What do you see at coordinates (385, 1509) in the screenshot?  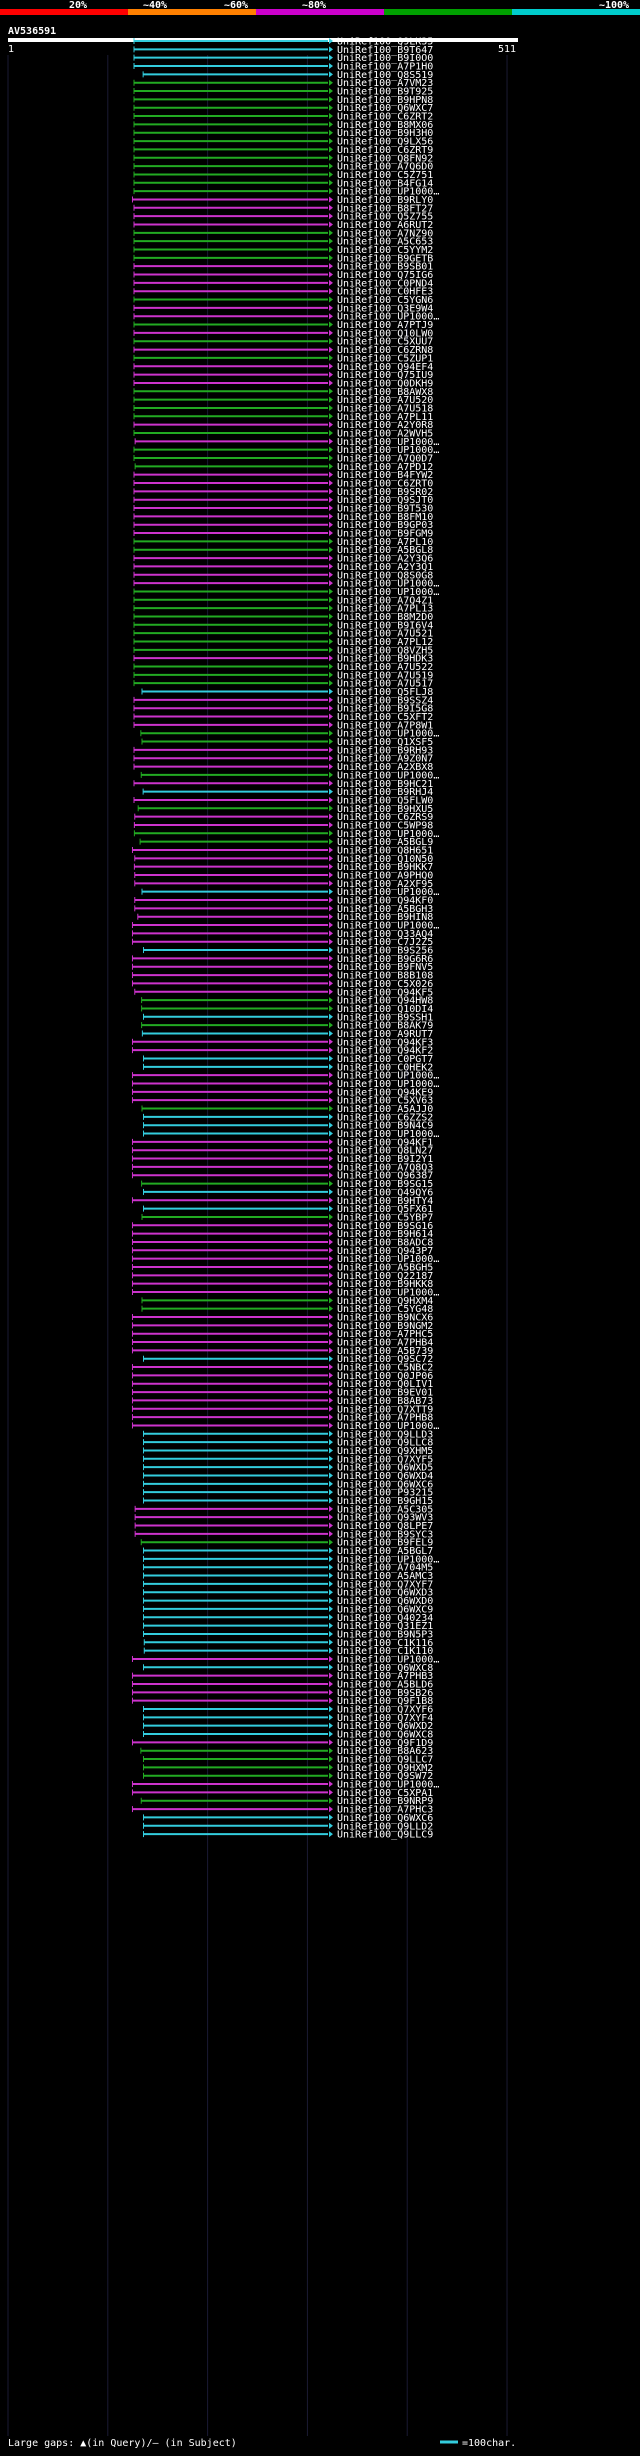 I see `hit-name: UniRef100_A5C305` at bounding box center [385, 1509].